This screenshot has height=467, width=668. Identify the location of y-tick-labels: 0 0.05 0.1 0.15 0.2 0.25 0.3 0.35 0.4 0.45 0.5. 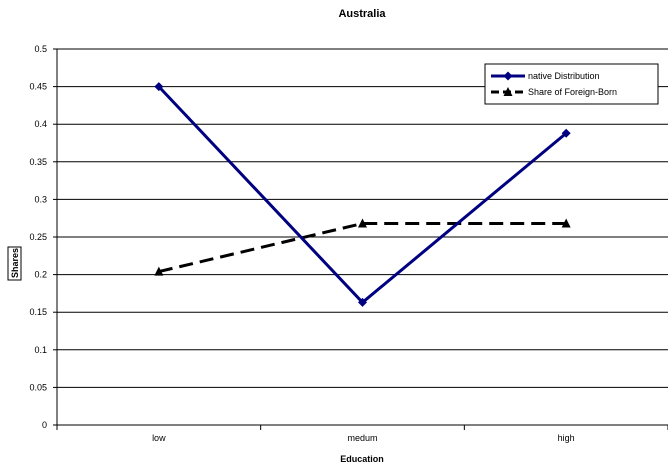
(38, 237).